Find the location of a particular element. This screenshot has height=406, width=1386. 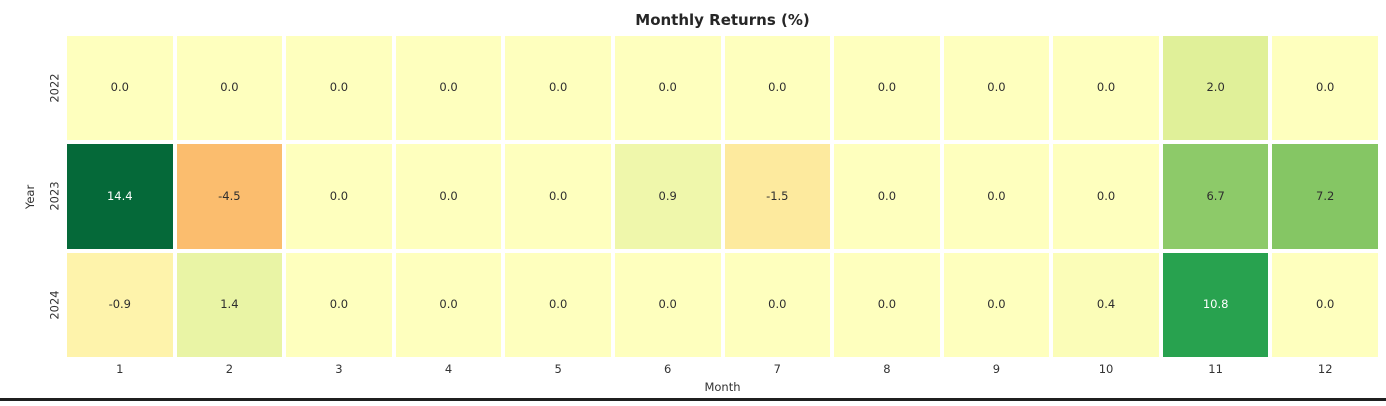

y-axis-label: Year is located at coordinates (30, 196).